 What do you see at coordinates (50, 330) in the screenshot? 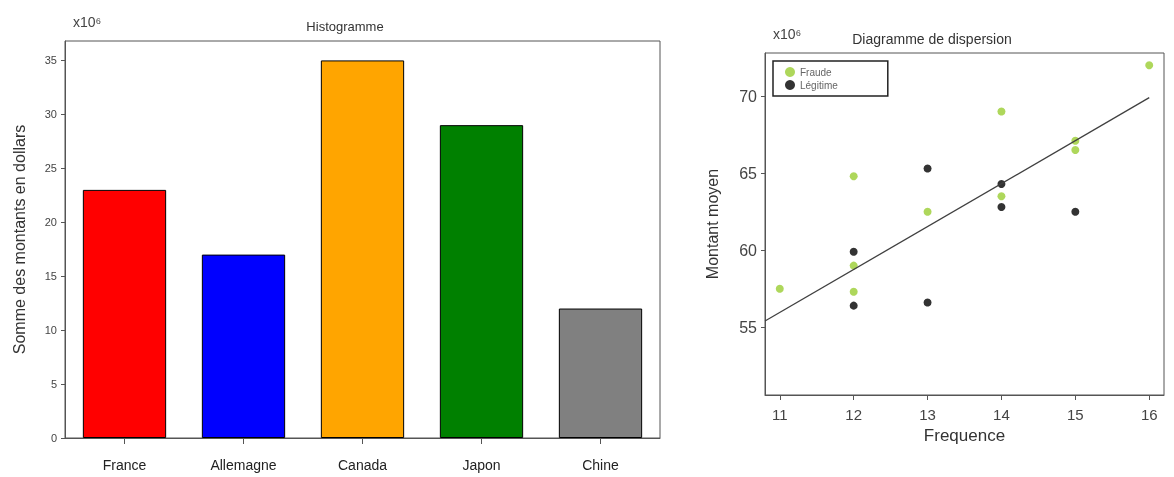
I see `y-tick-label: 10` at bounding box center [50, 330].